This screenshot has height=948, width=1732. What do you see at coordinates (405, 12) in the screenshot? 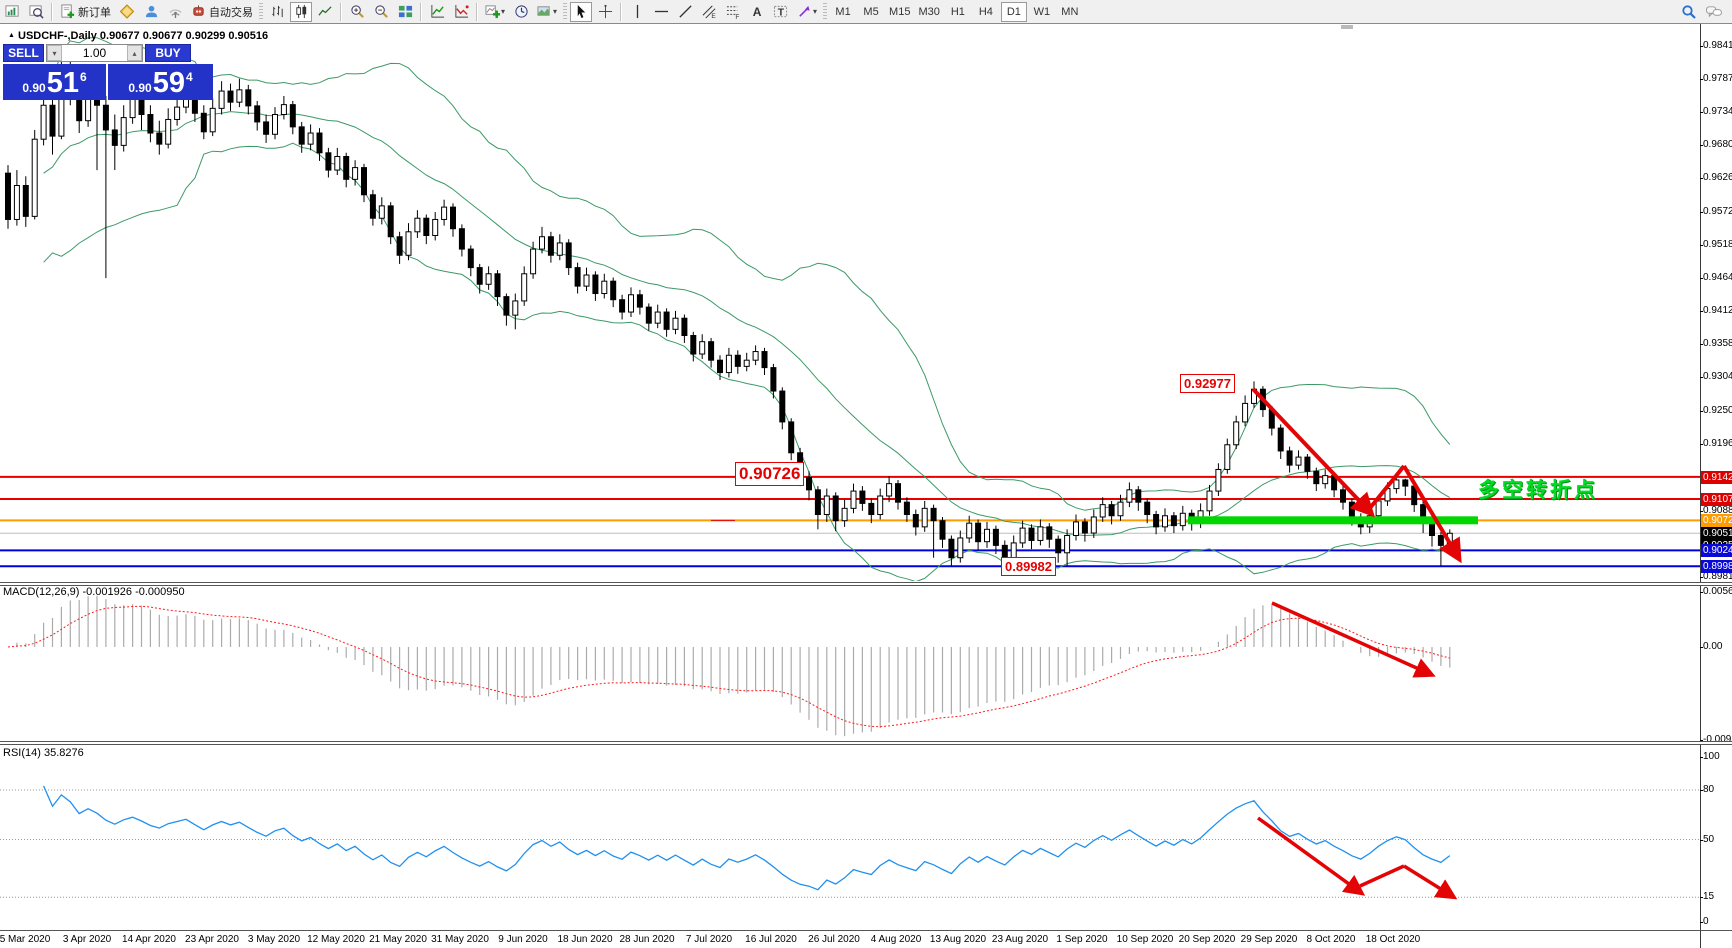
I see `tile-windows-button` at bounding box center [405, 12].